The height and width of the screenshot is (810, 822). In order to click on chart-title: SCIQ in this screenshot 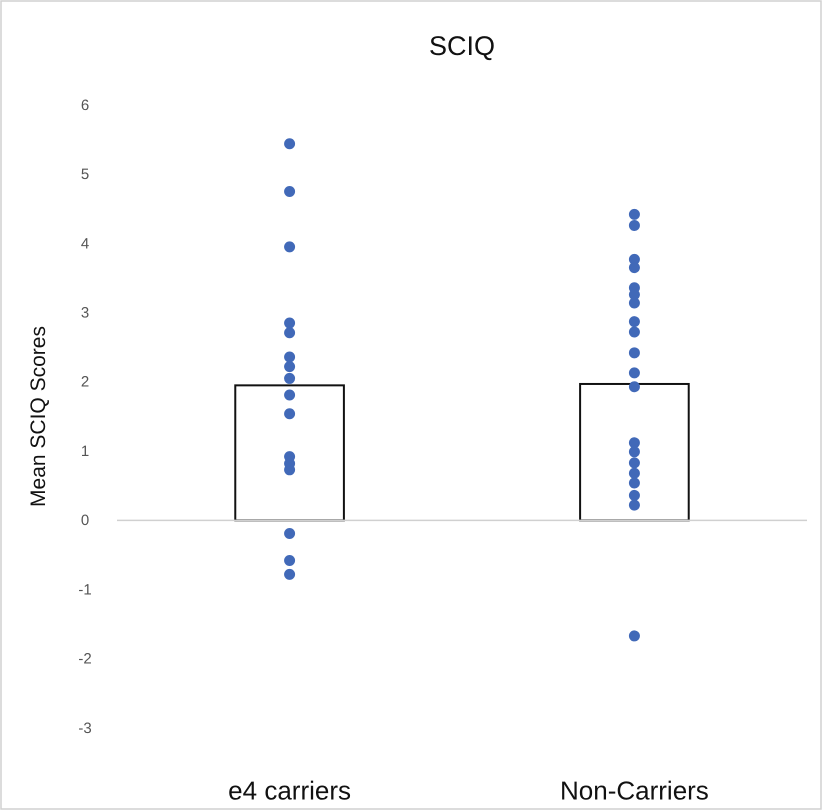, I will do `click(462, 46)`.